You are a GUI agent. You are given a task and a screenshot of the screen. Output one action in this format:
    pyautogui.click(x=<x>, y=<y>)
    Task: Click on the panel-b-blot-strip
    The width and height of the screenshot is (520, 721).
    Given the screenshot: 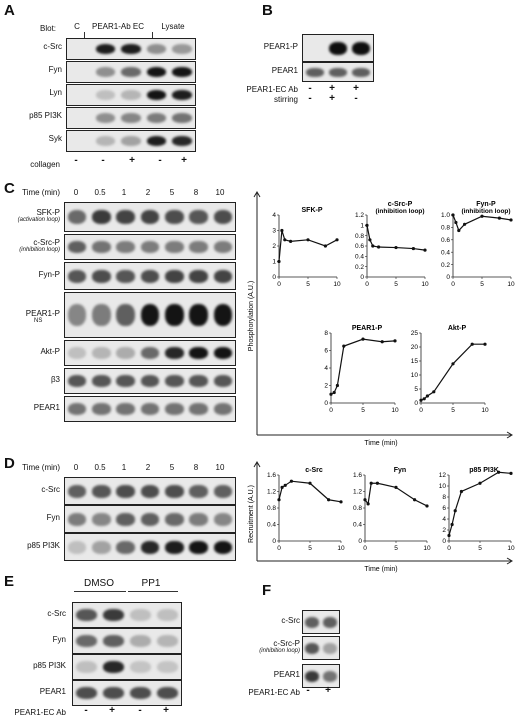 What is the action you would take?
    pyautogui.click(x=338, y=72)
    